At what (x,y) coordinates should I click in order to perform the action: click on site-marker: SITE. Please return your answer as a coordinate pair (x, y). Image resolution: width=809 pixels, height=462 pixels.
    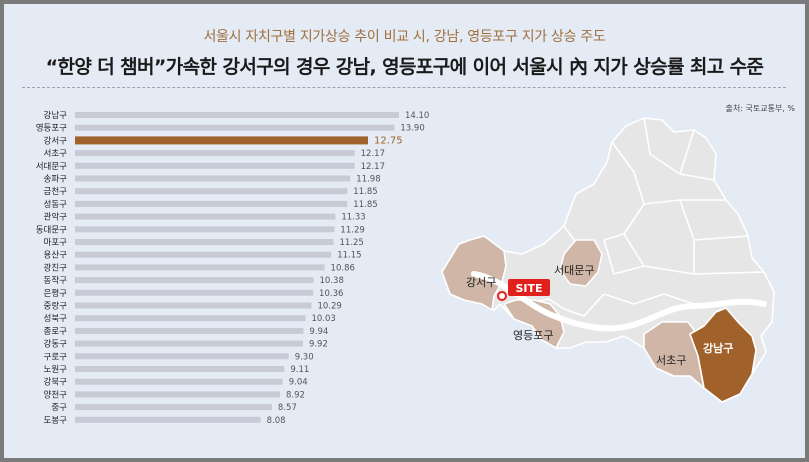
    Looking at the image, I should click on (523, 290).